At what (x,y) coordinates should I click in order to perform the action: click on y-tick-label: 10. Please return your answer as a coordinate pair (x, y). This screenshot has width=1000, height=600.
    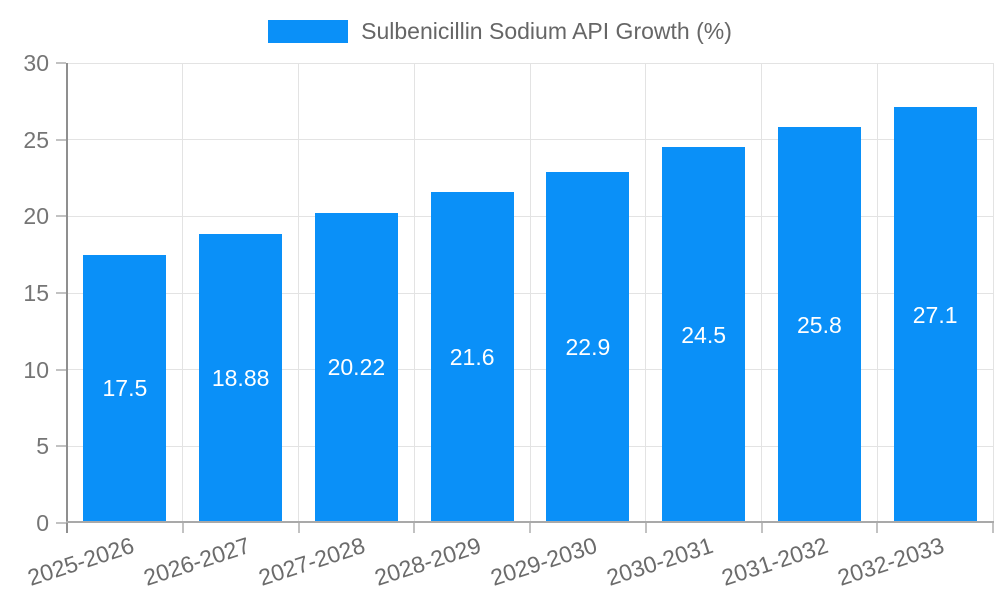
    Looking at the image, I should click on (36, 369).